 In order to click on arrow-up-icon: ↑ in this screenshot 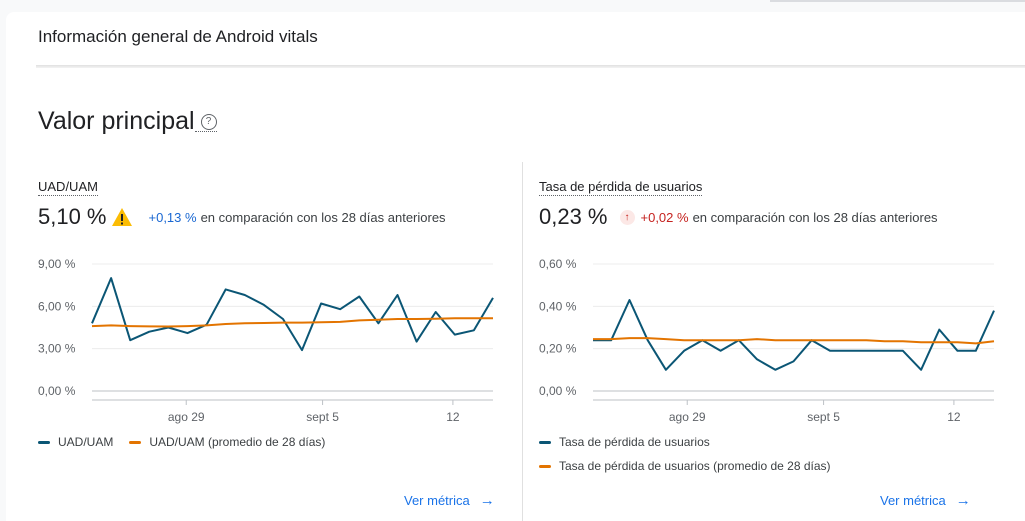, I will do `click(627, 217)`.